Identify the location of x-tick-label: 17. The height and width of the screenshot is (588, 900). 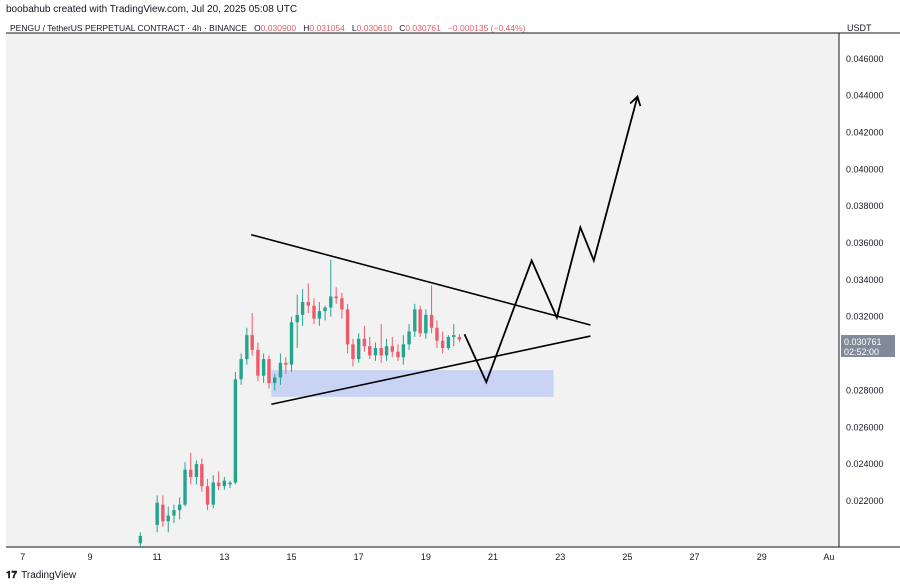
(359, 557).